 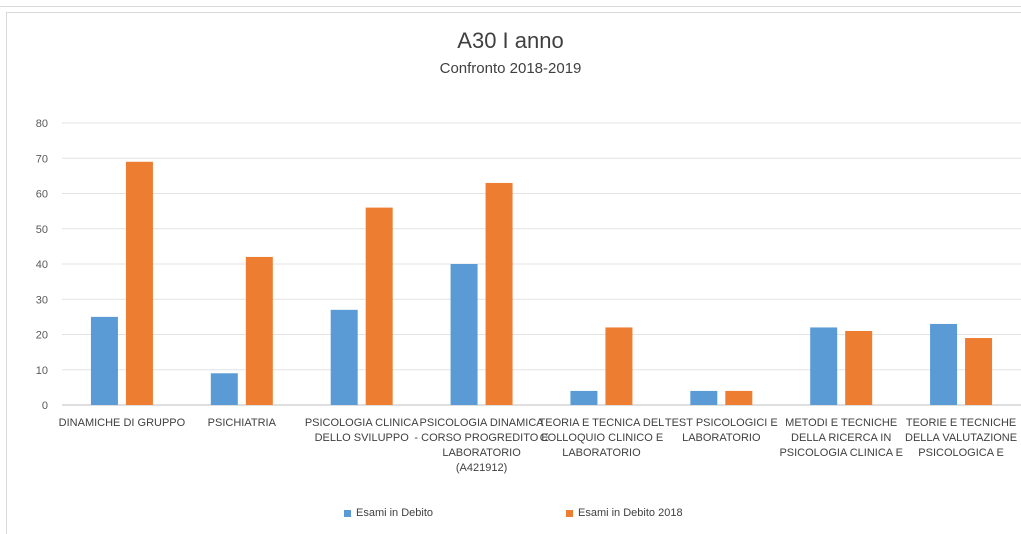 I want to click on y-tick-label: 80, so click(x=42, y=124).